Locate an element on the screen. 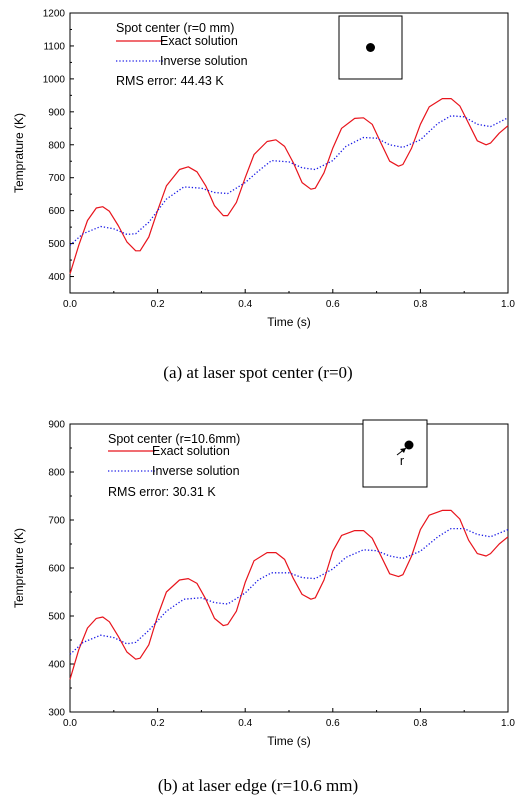 The height and width of the screenshot is (800, 517). rms-error-label: RMS error: 44.43 K is located at coordinates (170, 81).